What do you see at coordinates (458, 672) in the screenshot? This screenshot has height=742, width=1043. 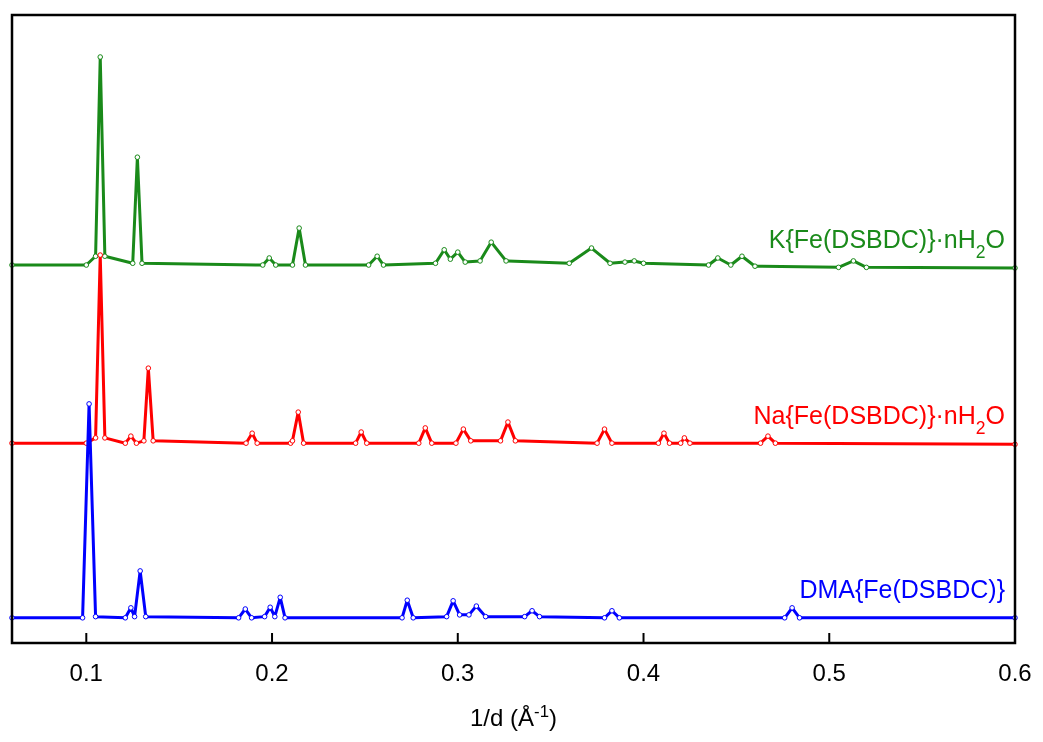 I see `x-tick-label: 0.3` at bounding box center [458, 672].